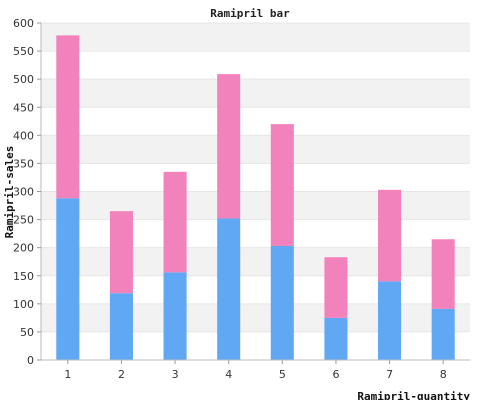 This screenshot has width=500, height=400. Describe the element at coordinates (23, 304) in the screenshot. I see `y-tick-label: 100` at that location.